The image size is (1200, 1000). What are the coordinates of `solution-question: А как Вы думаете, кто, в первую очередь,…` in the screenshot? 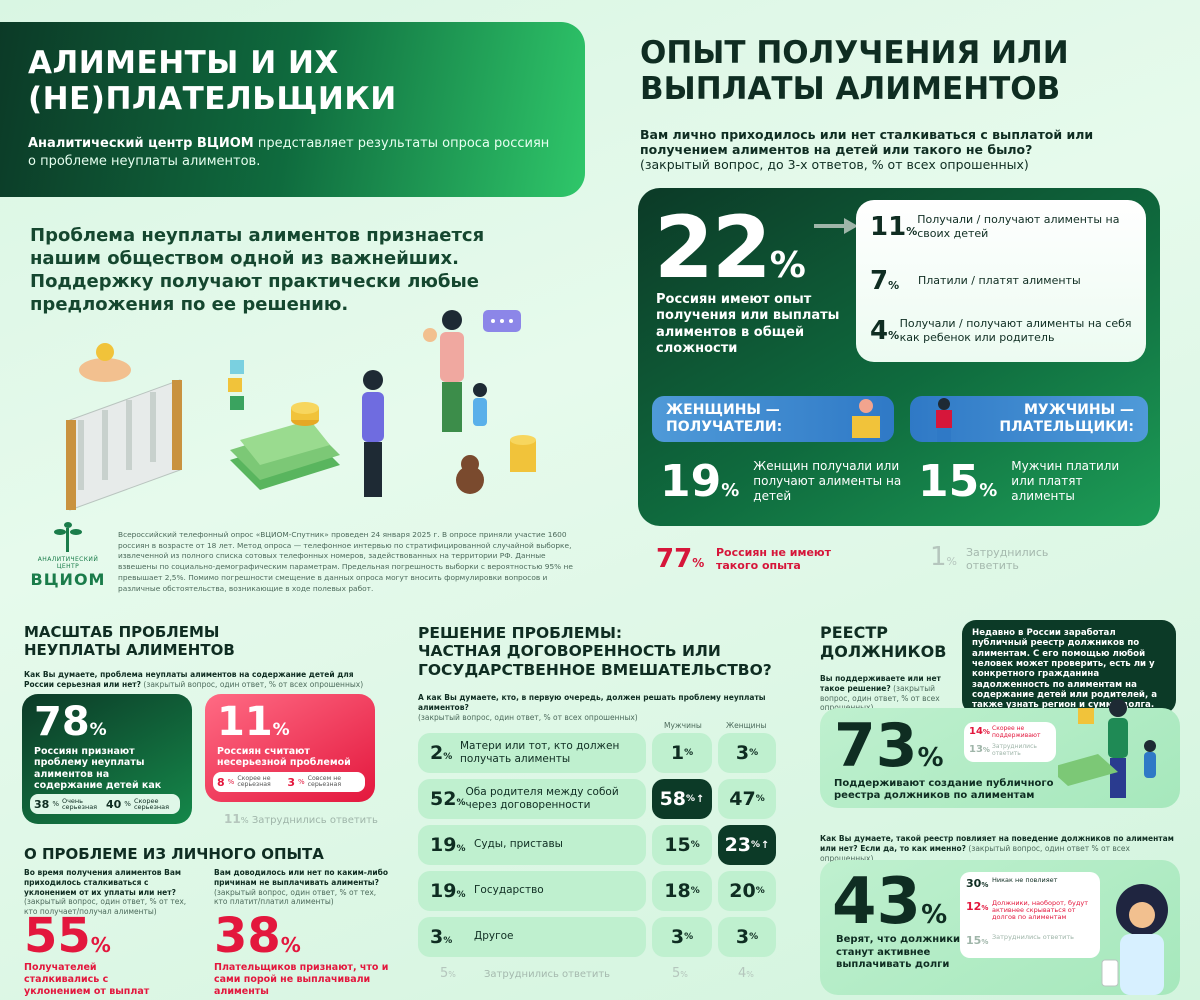 It's located at (592, 707).